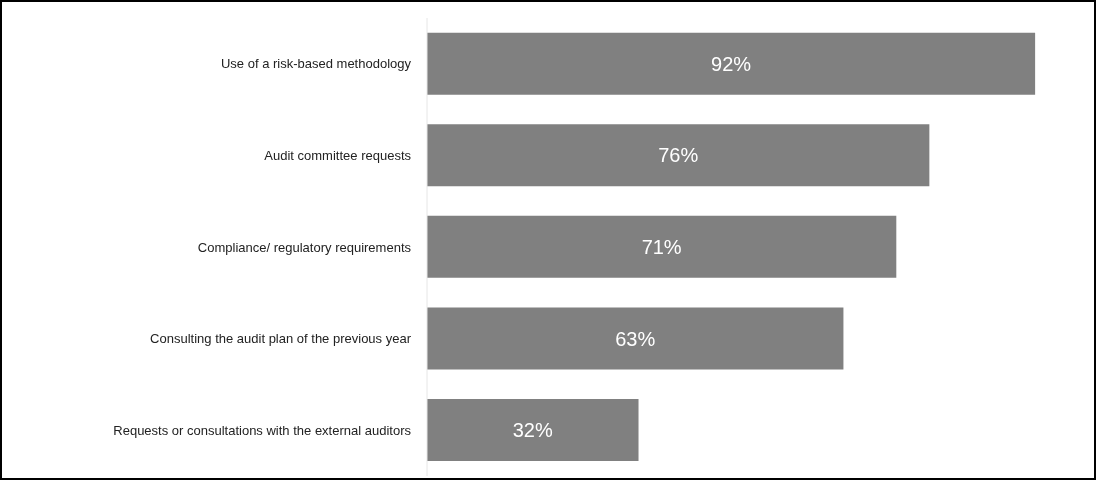 This screenshot has width=1096, height=480. I want to click on y-tick-label: Audit committee requests, so click(338, 156).